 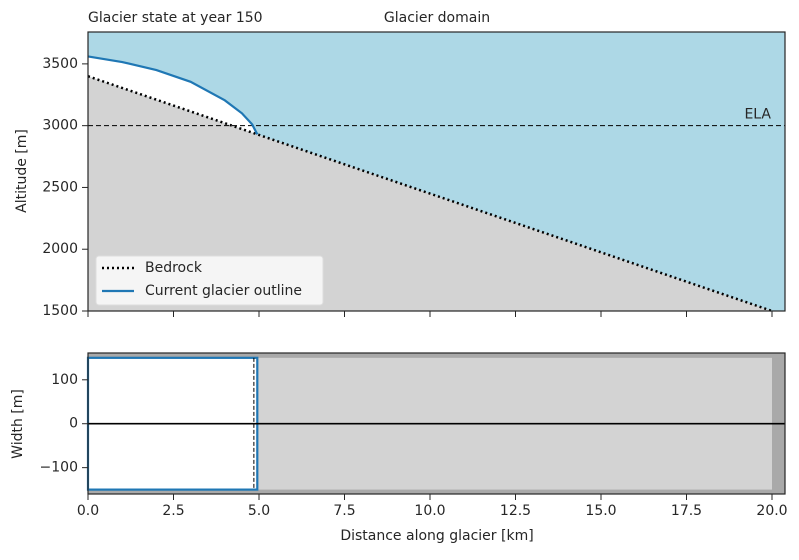 I want to click on chart-subtitle: Glacier domain, so click(x=437, y=18).